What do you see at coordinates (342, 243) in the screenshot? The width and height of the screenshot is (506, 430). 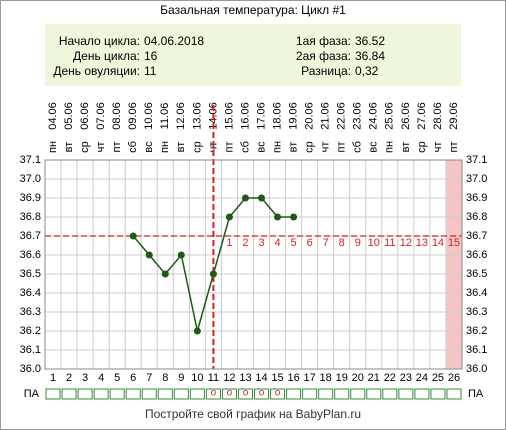 I see `luteal-day: 8` at bounding box center [342, 243].